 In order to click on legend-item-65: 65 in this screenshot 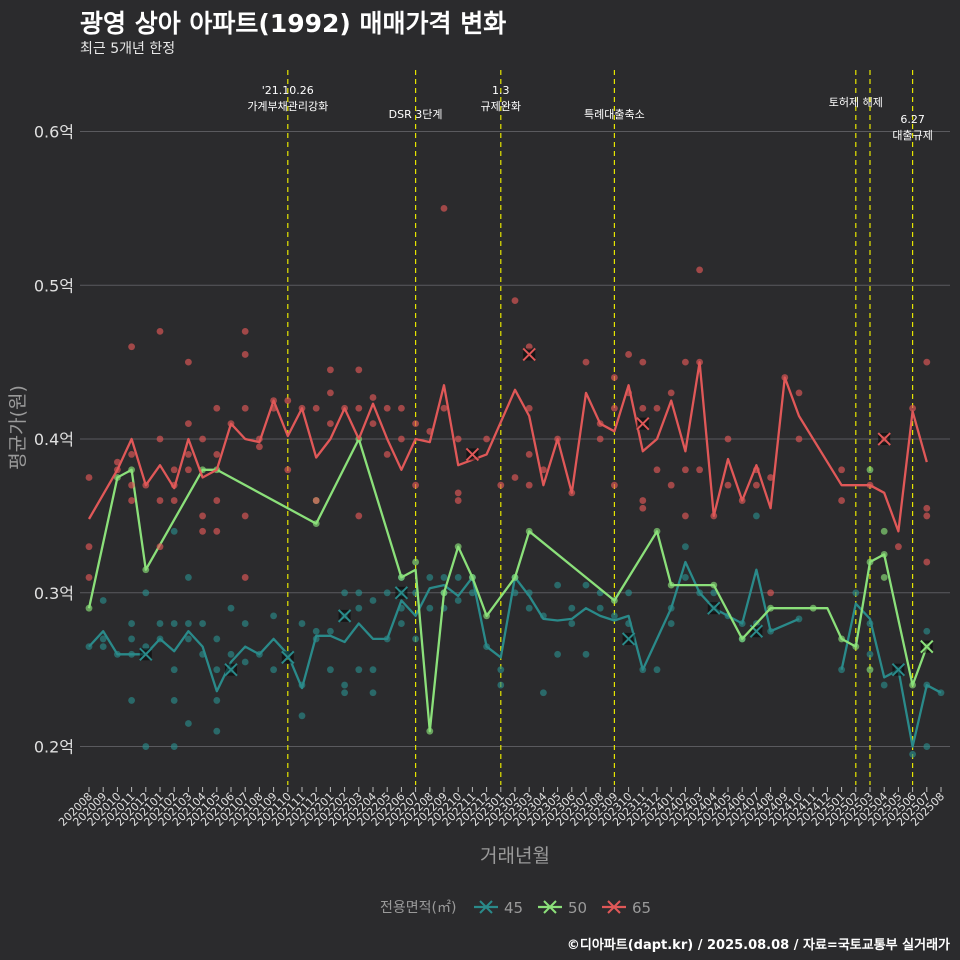, I will do `click(626, 908)`.